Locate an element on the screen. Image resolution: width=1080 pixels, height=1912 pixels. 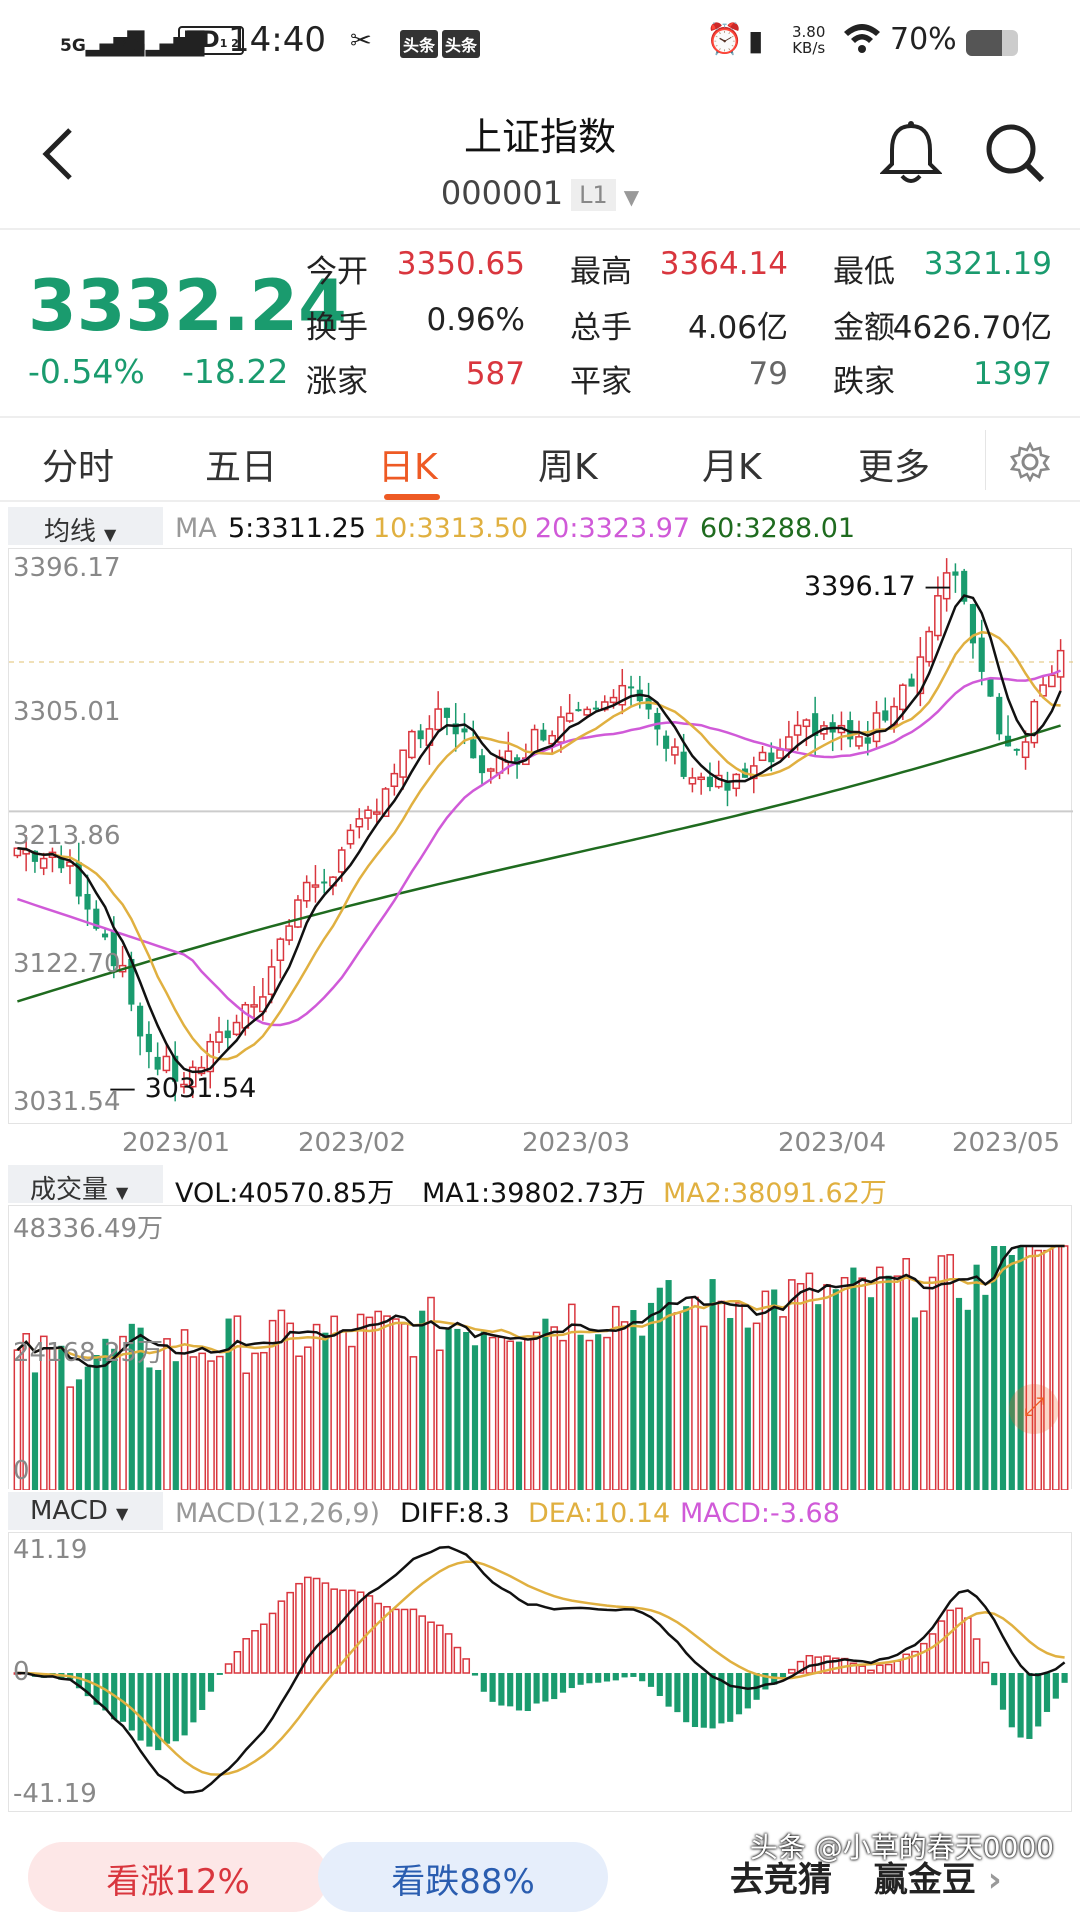
indicator-dropdown-macd: MACD ▼ is located at coordinates (85, 1511).